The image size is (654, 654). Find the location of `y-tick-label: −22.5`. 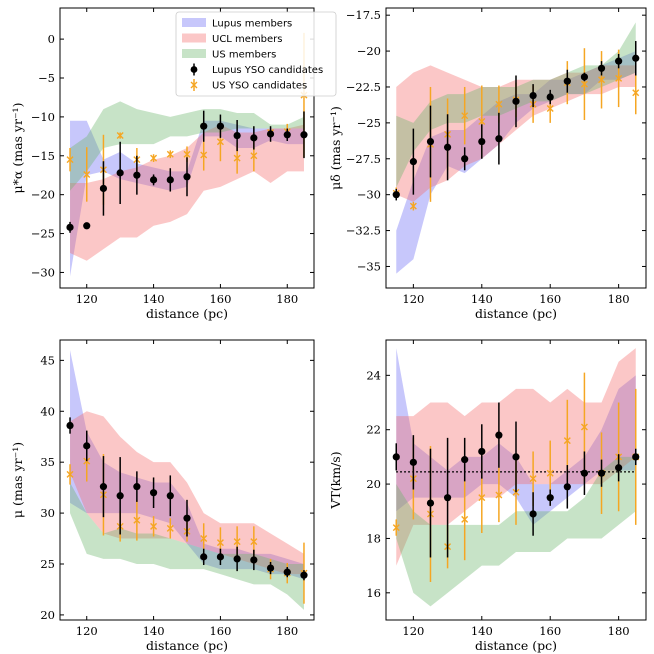

y-tick-label: −22.5 is located at coordinates (363, 87).